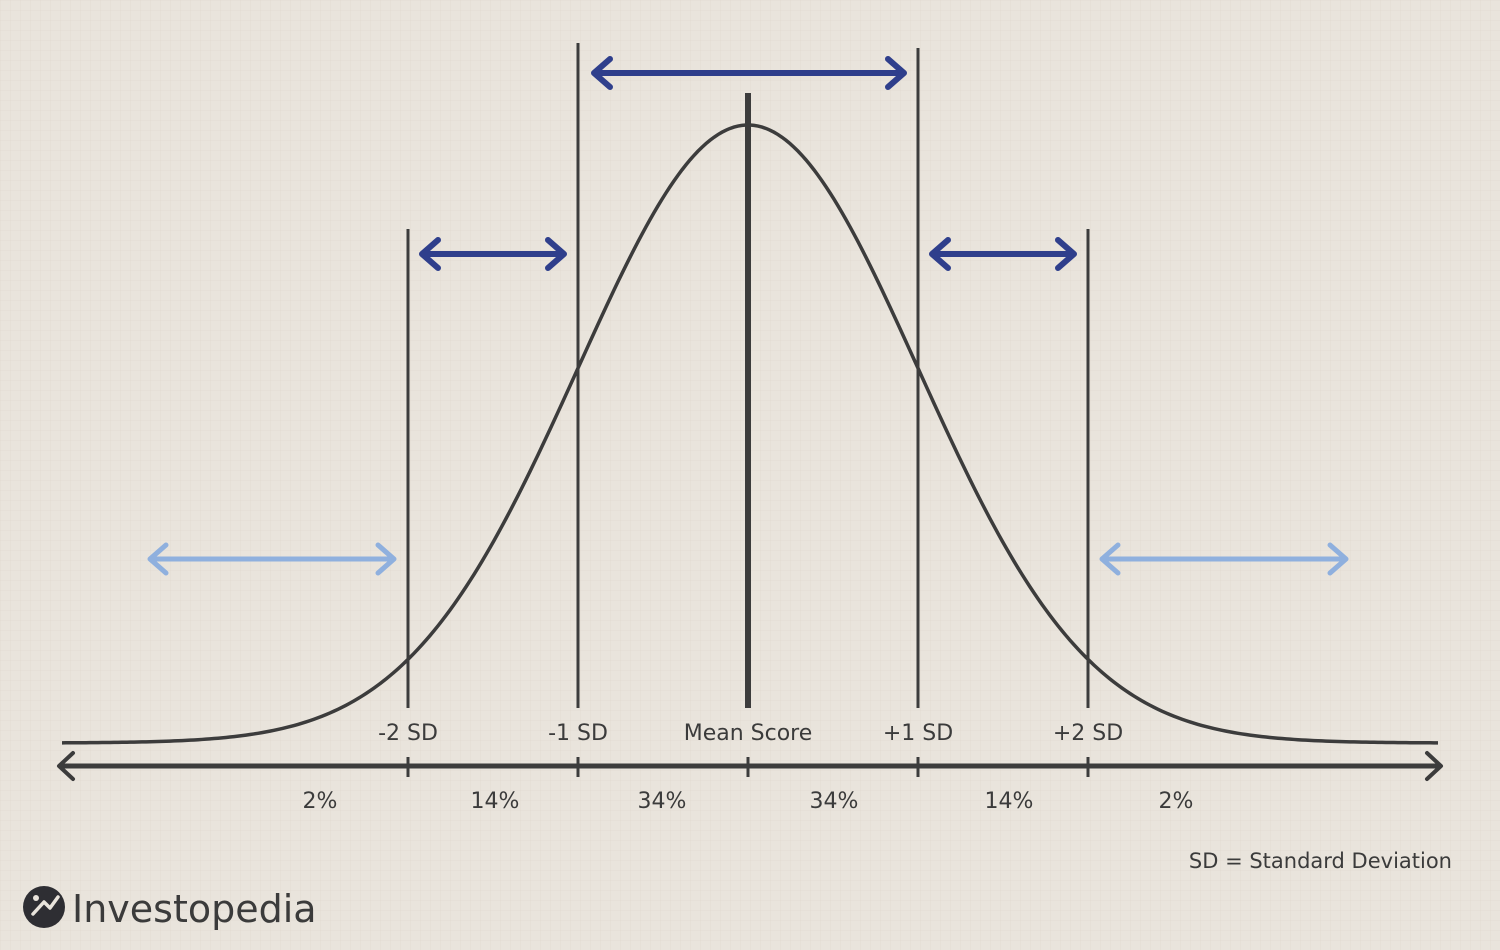 This screenshot has height=950, width=1500. What do you see at coordinates (578, 733) in the screenshot?
I see `sd-label-minus-1: -1 SD` at bounding box center [578, 733].